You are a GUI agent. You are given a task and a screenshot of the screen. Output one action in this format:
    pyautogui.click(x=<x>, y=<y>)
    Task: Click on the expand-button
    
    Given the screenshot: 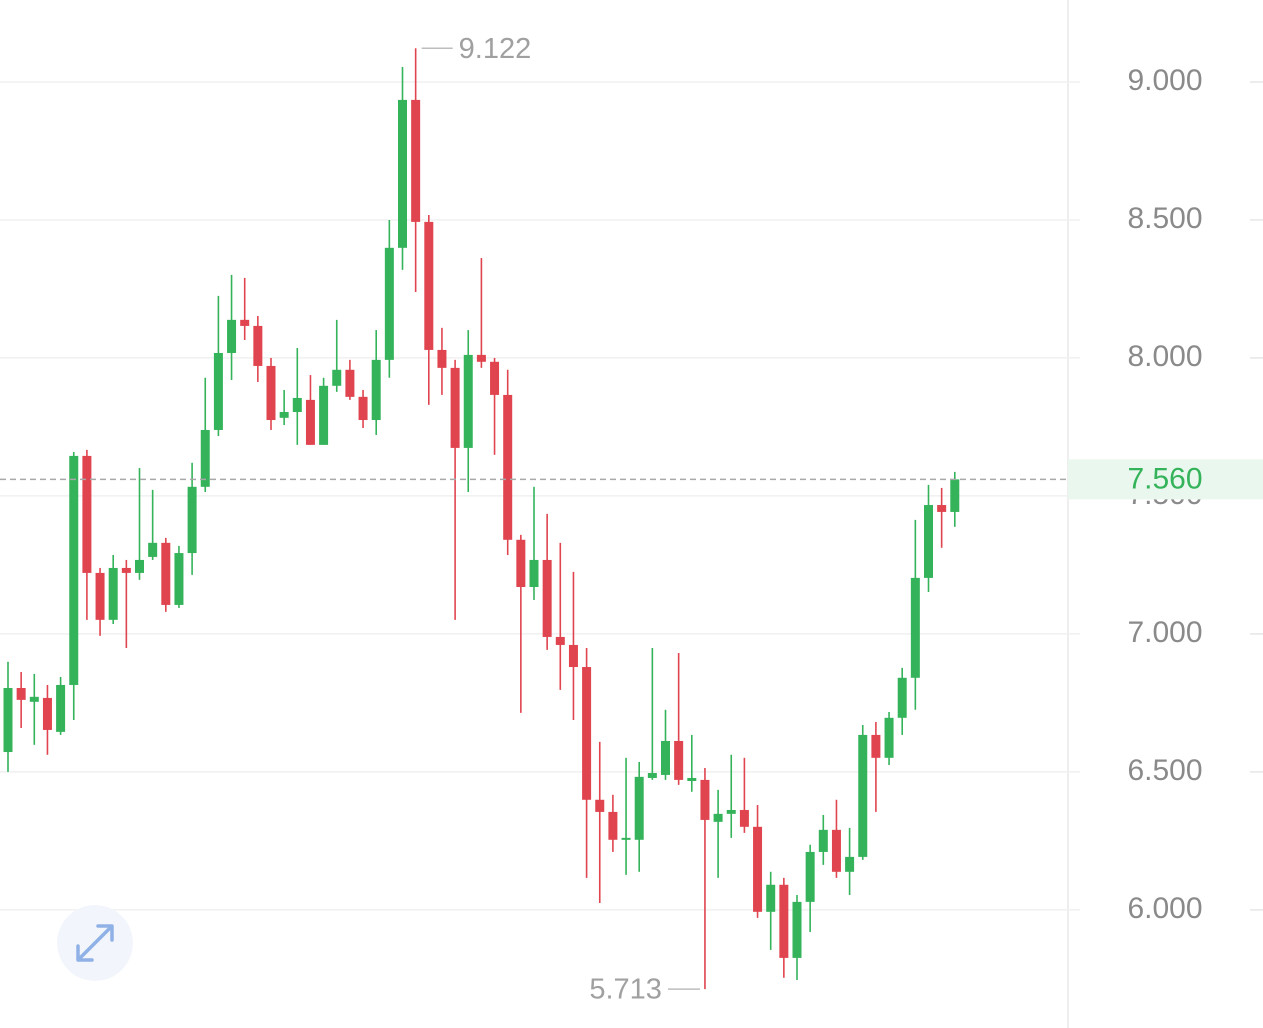 What is the action you would take?
    pyautogui.click(x=95, y=943)
    